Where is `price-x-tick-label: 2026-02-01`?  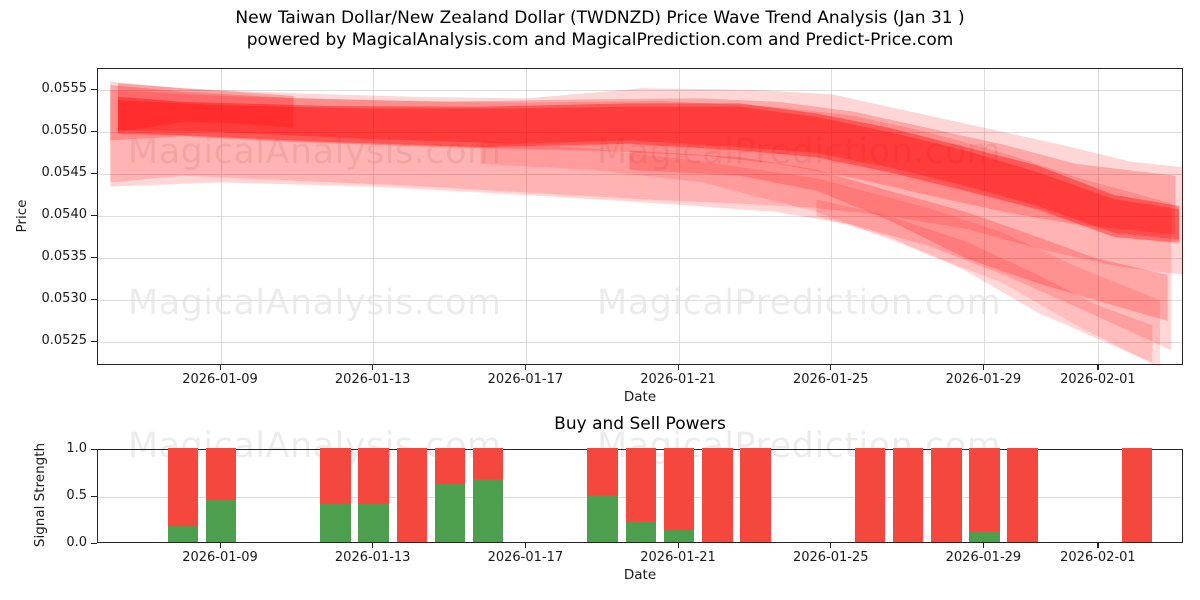 price-x-tick-label: 2026-02-01 is located at coordinates (1098, 379).